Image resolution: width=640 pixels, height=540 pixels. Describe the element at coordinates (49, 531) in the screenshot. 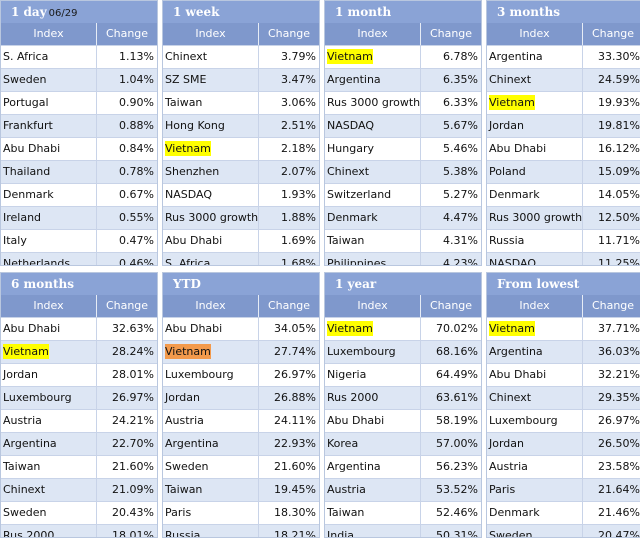

I see `index-cell: Rus 2000` at that location.